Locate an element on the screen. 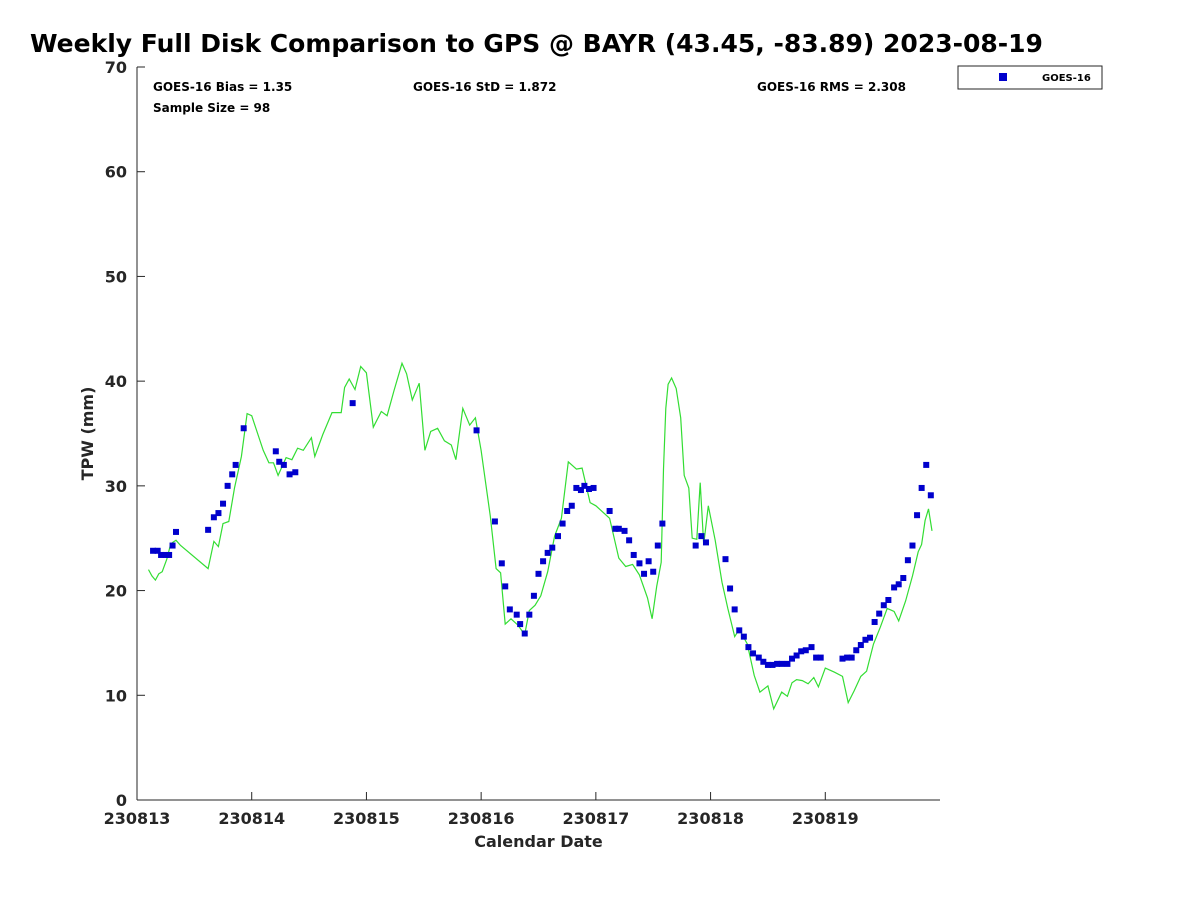 The image size is (1200, 900). legend-box is located at coordinates (1030, 77).